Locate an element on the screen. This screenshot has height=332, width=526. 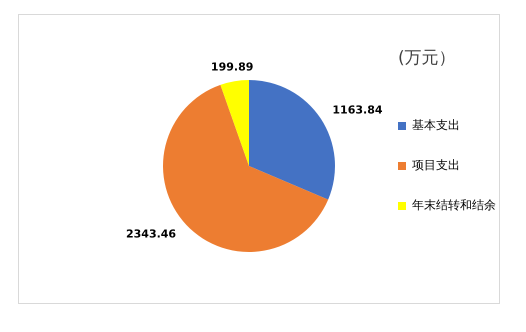
data-label: 199.89 is located at coordinates (232, 67).